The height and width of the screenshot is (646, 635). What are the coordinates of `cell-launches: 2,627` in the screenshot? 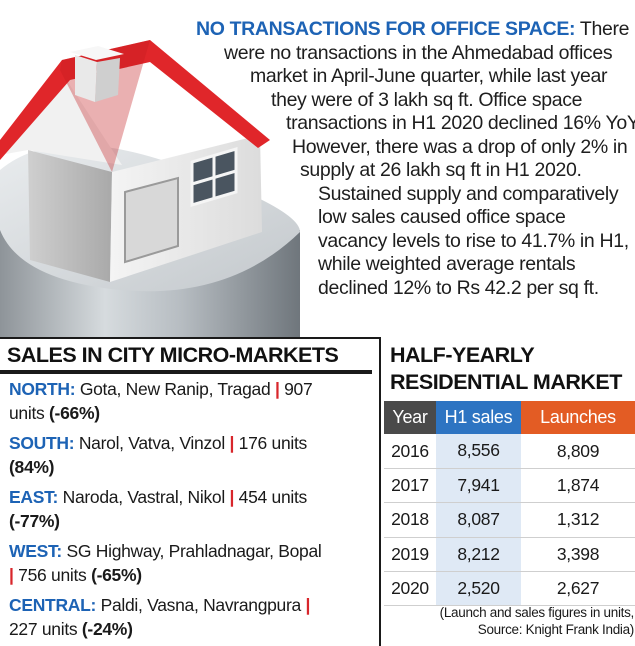 It's located at (578, 588).